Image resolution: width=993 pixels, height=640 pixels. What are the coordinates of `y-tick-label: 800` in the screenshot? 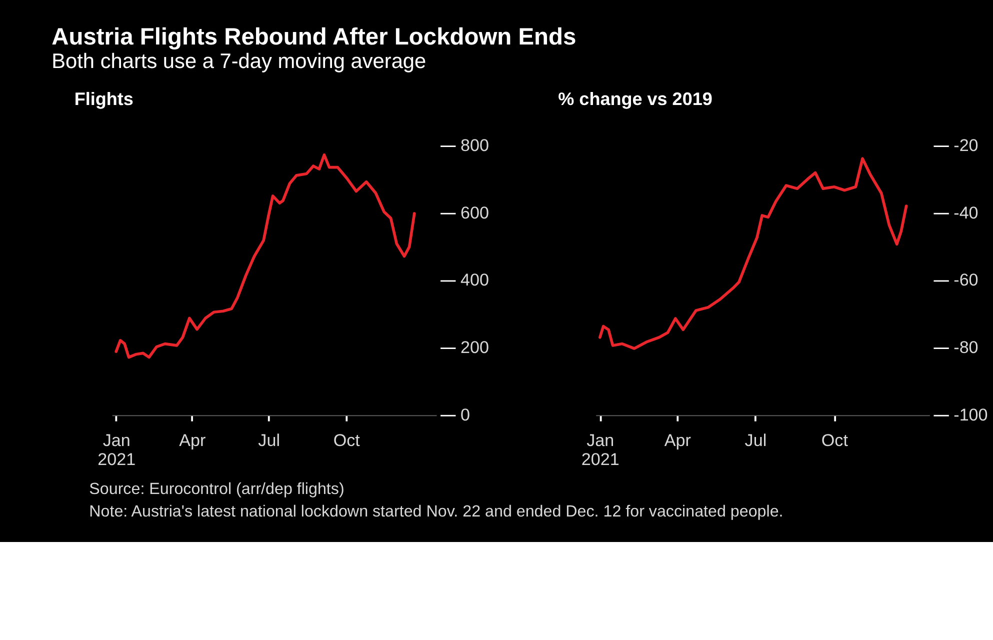 It's located at (474, 146).